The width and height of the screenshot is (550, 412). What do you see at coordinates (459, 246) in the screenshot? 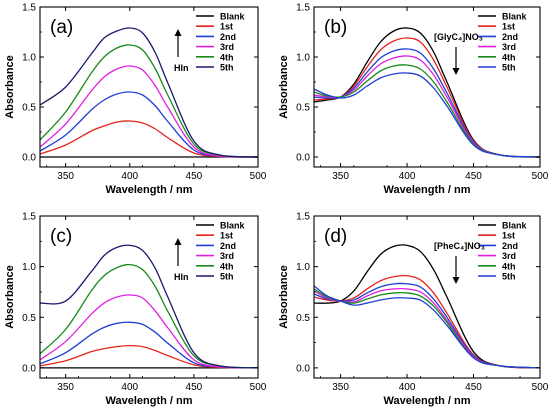
I see `trend-annotation: [PheC₄]NO₃` at bounding box center [459, 246].